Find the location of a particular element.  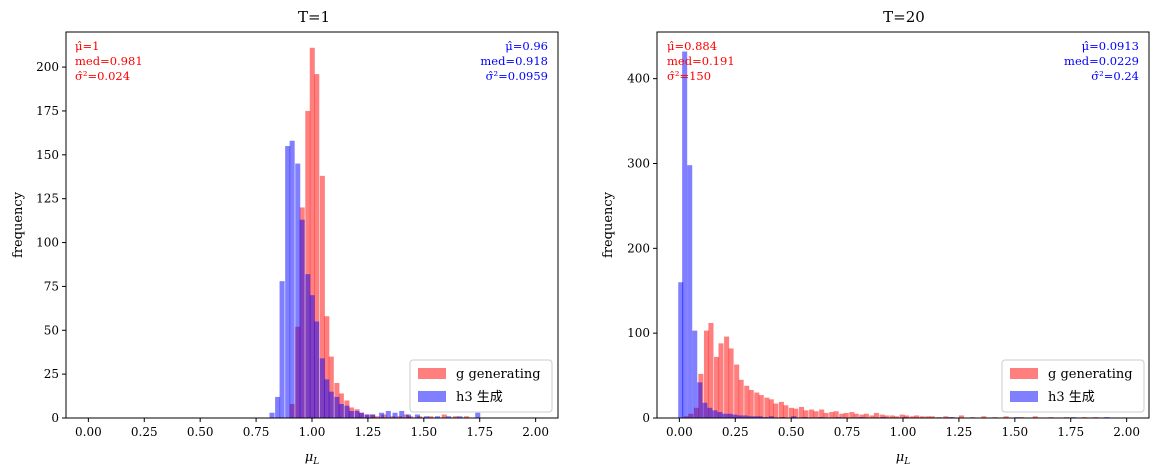

y-tick-label: 75 is located at coordinates (51, 286).